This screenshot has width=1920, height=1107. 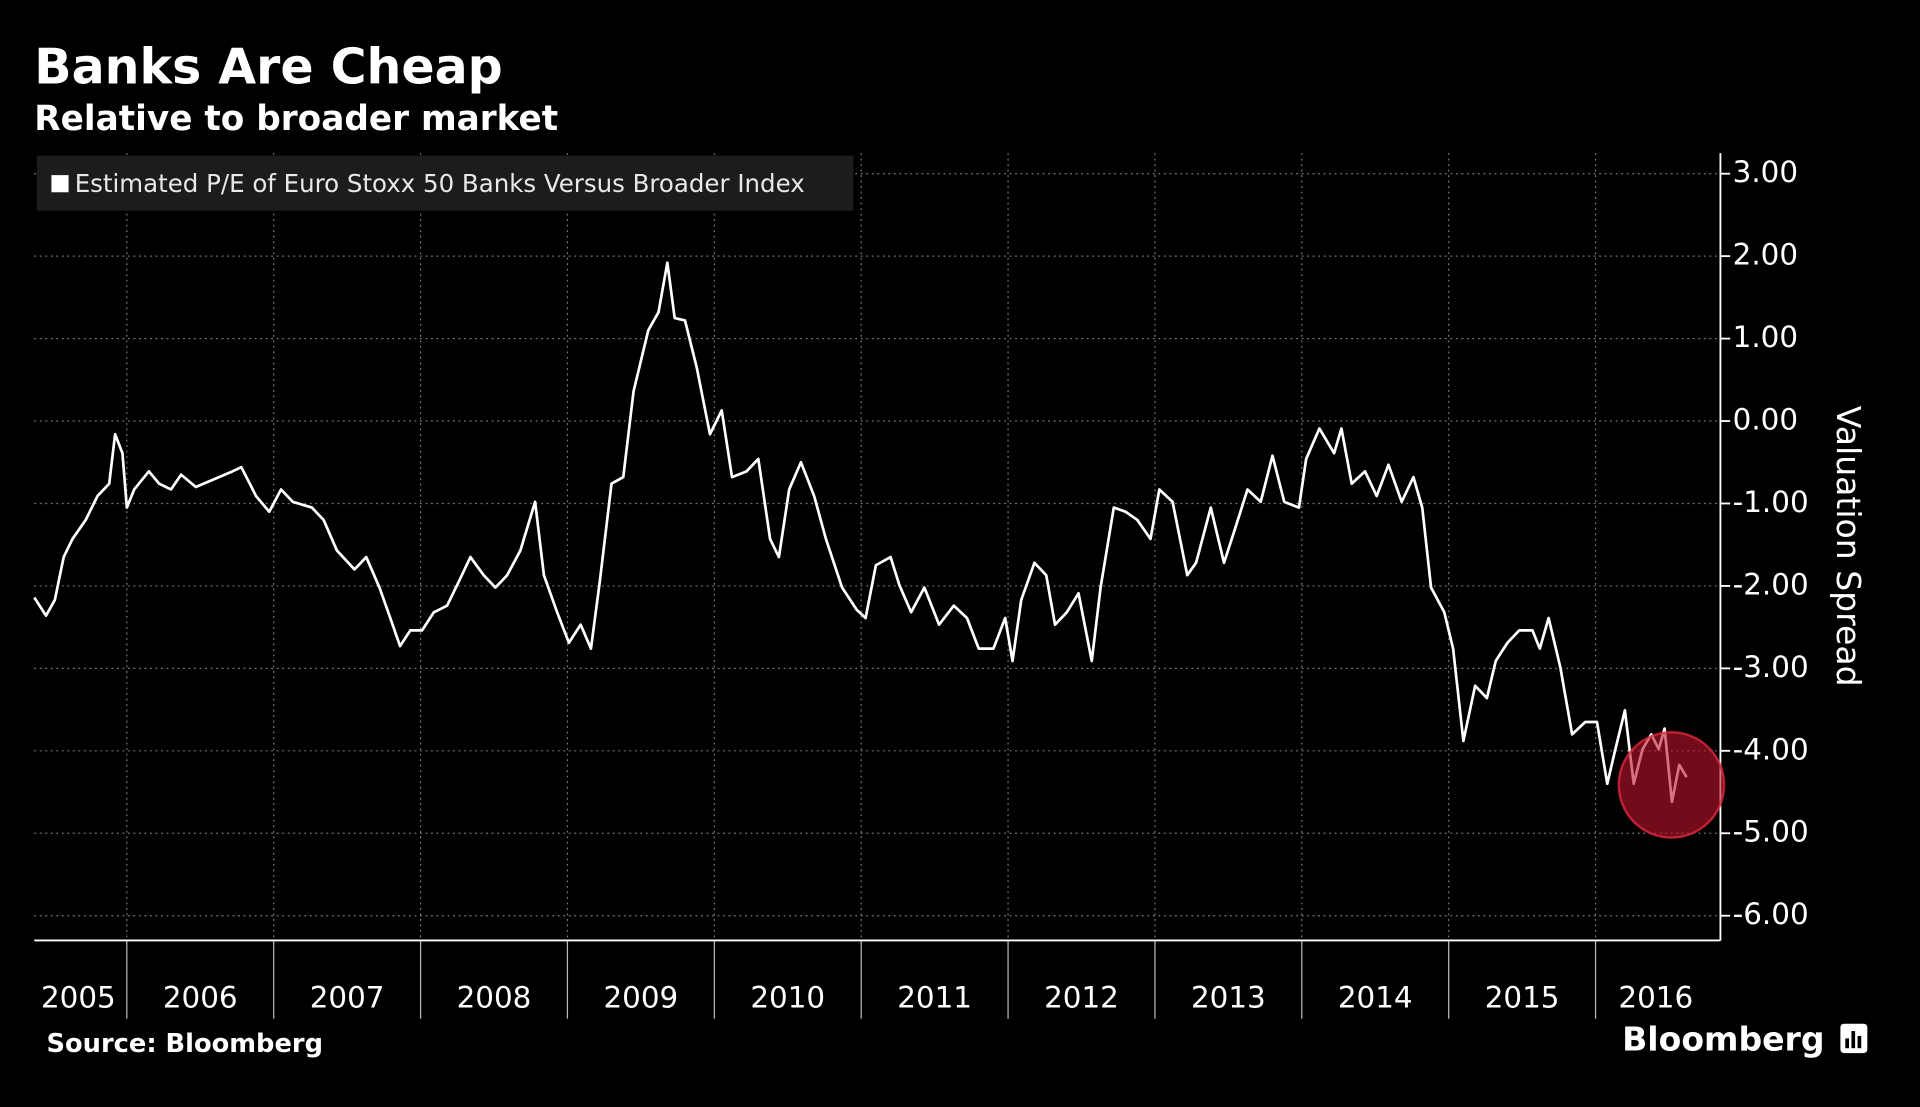 I want to click on chart-title: Banks Are Cheap, so click(x=268, y=66).